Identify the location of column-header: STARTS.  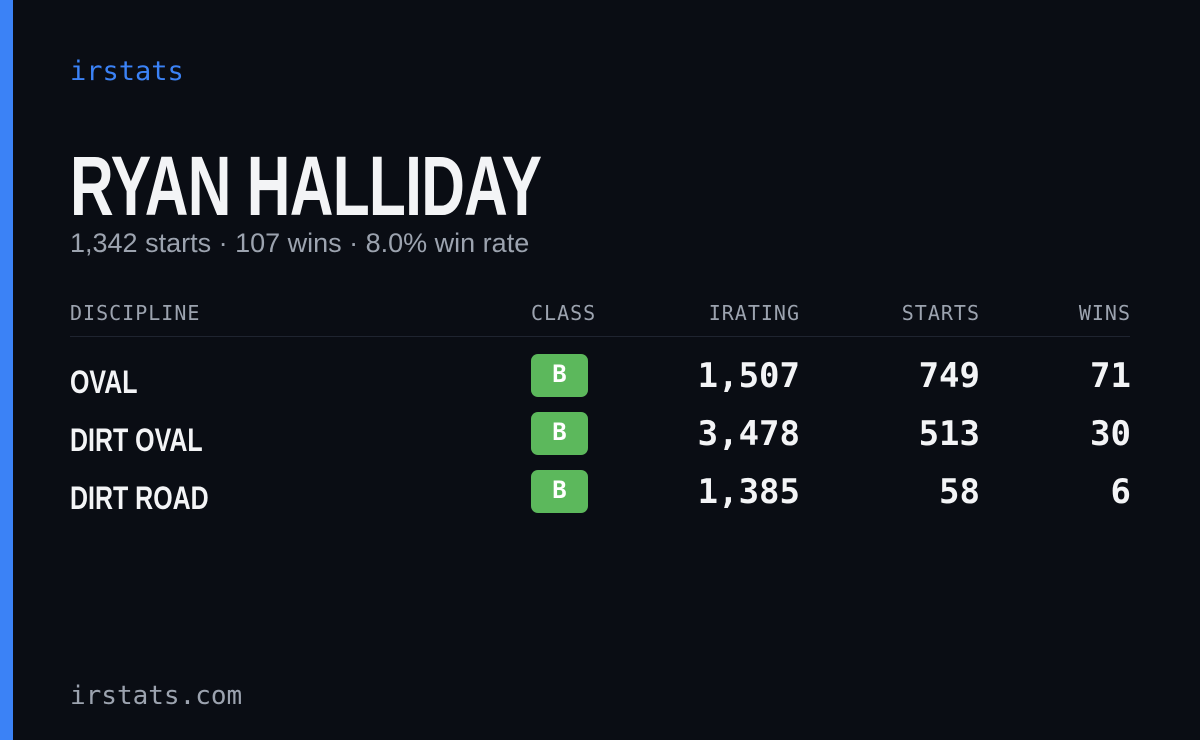
(940, 313).